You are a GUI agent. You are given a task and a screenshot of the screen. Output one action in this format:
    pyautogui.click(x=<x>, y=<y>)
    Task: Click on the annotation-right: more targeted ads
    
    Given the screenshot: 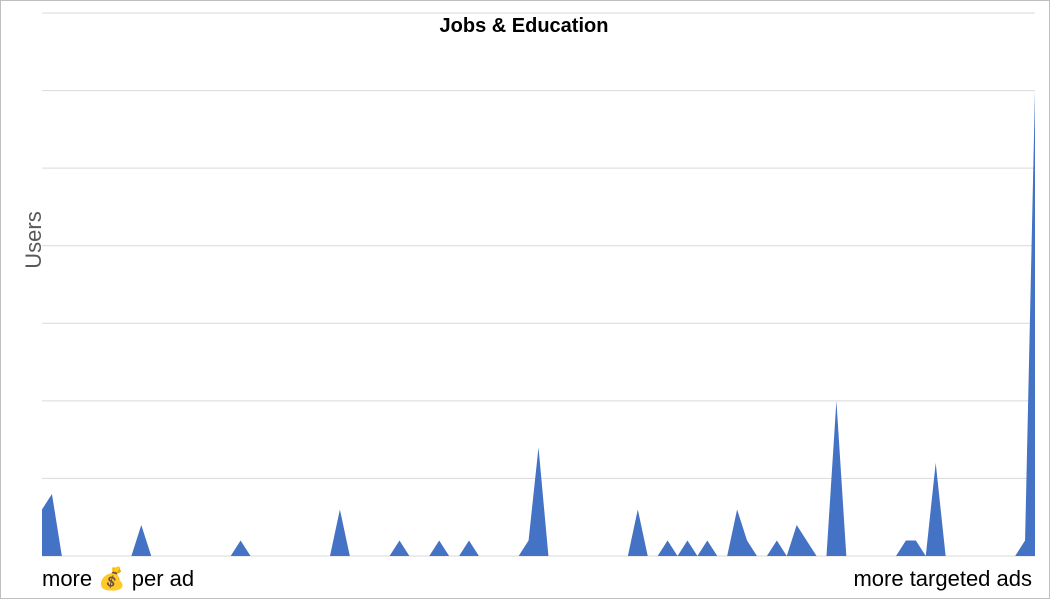 What is the action you would take?
    pyautogui.click(x=942, y=578)
    